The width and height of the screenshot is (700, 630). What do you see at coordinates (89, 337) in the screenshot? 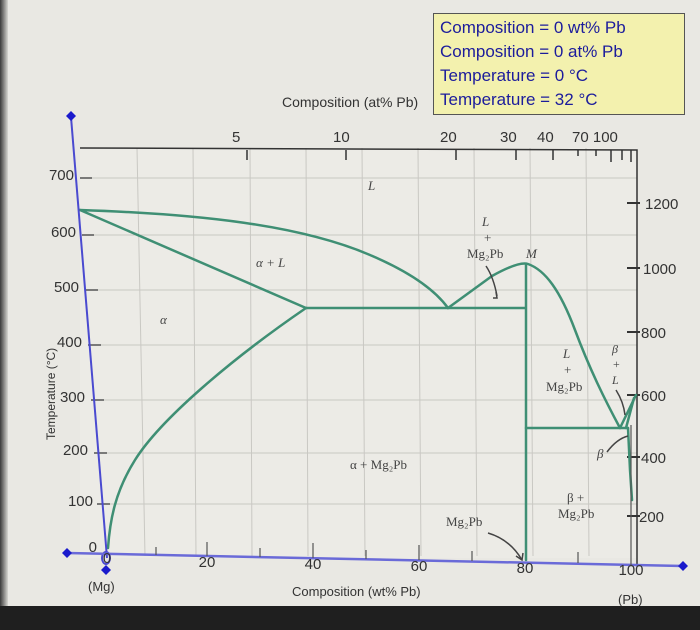
I see `cursor-vertical-line` at bounding box center [89, 337].